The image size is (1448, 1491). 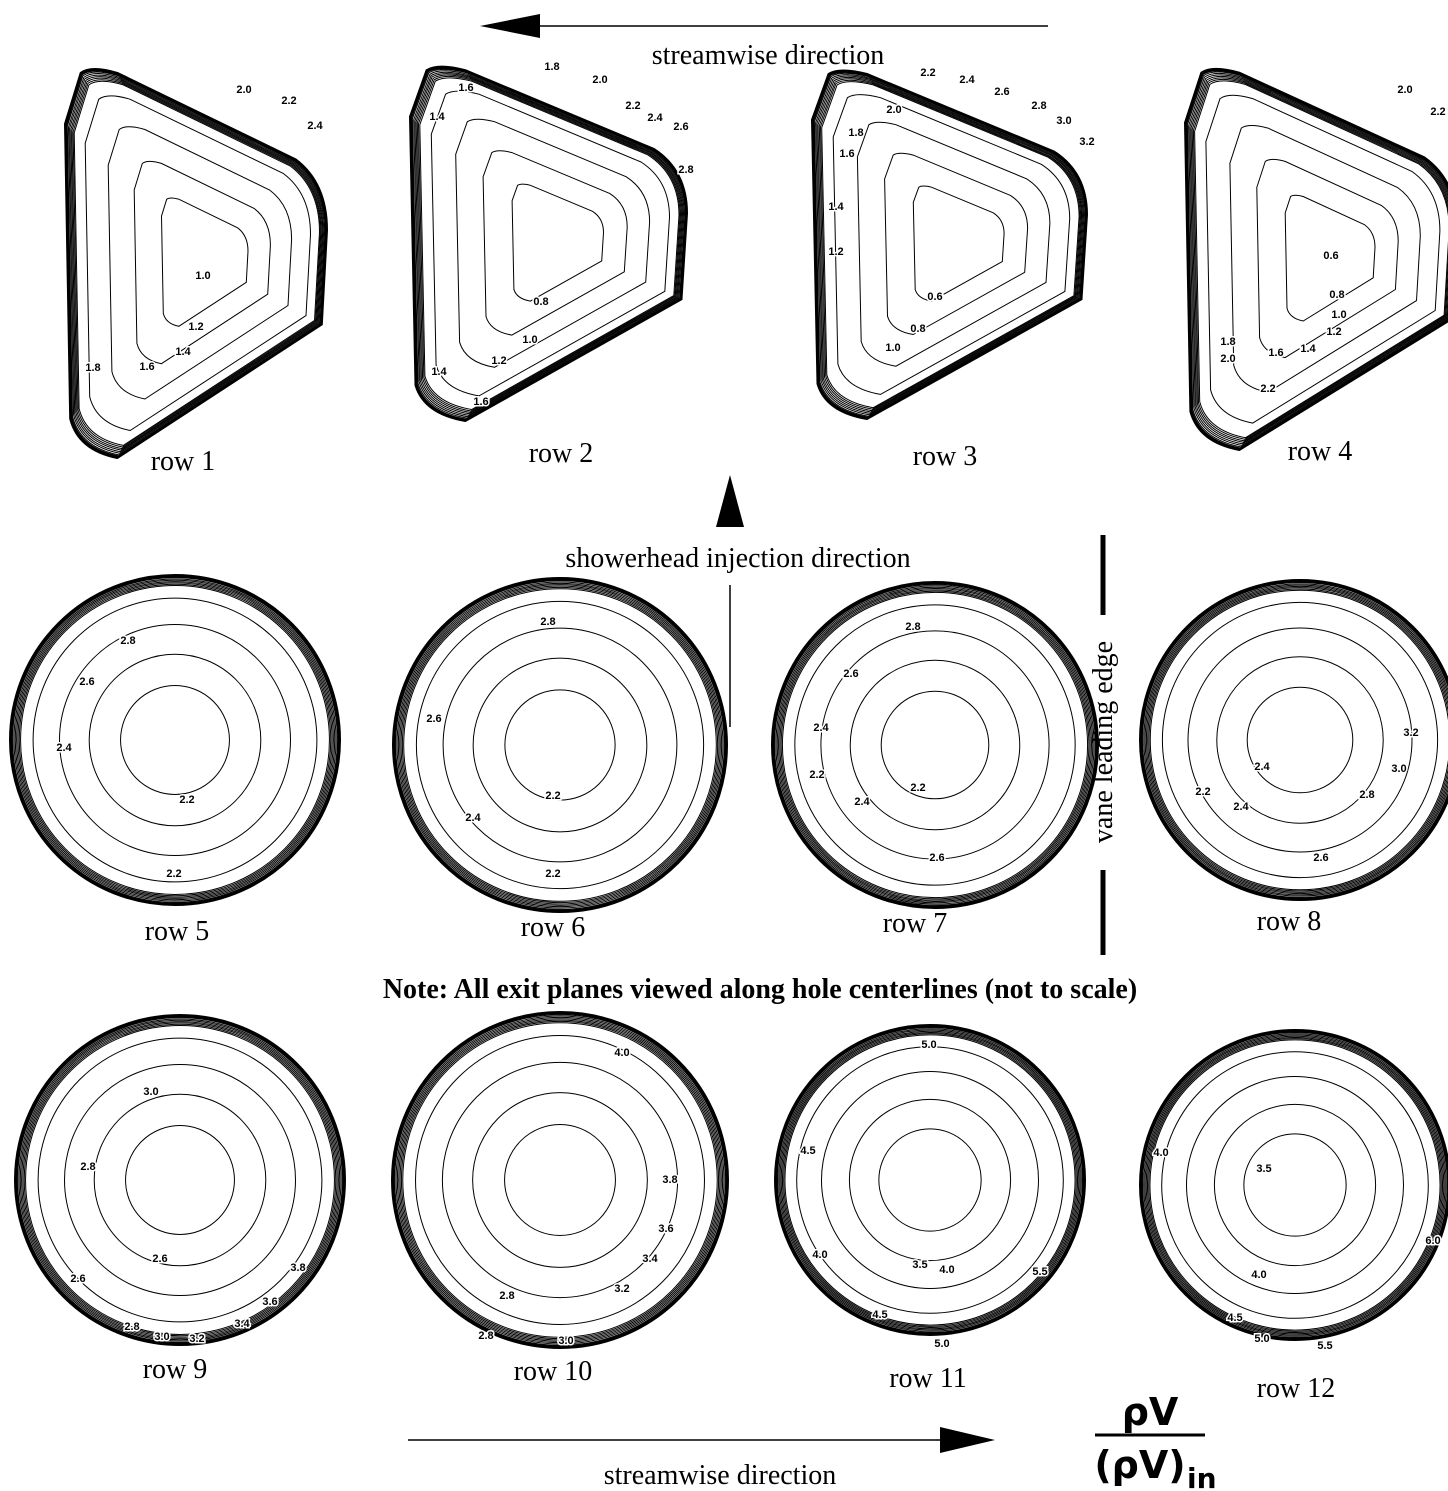 What do you see at coordinates (1432, 1241) in the screenshot?
I see `contour-label: 6.0` at bounding box center [1432, 1241].